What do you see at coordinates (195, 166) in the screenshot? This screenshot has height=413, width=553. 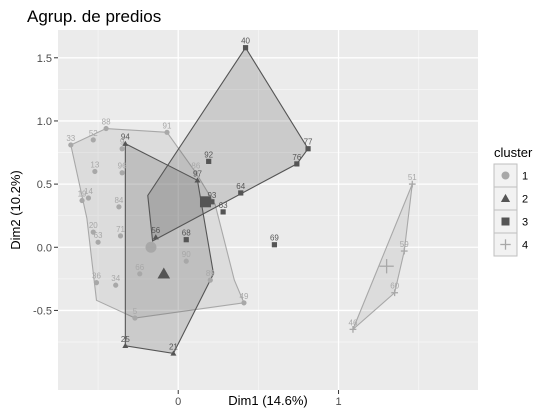 I see `point-label: 86` at bounding box center [195, 166].